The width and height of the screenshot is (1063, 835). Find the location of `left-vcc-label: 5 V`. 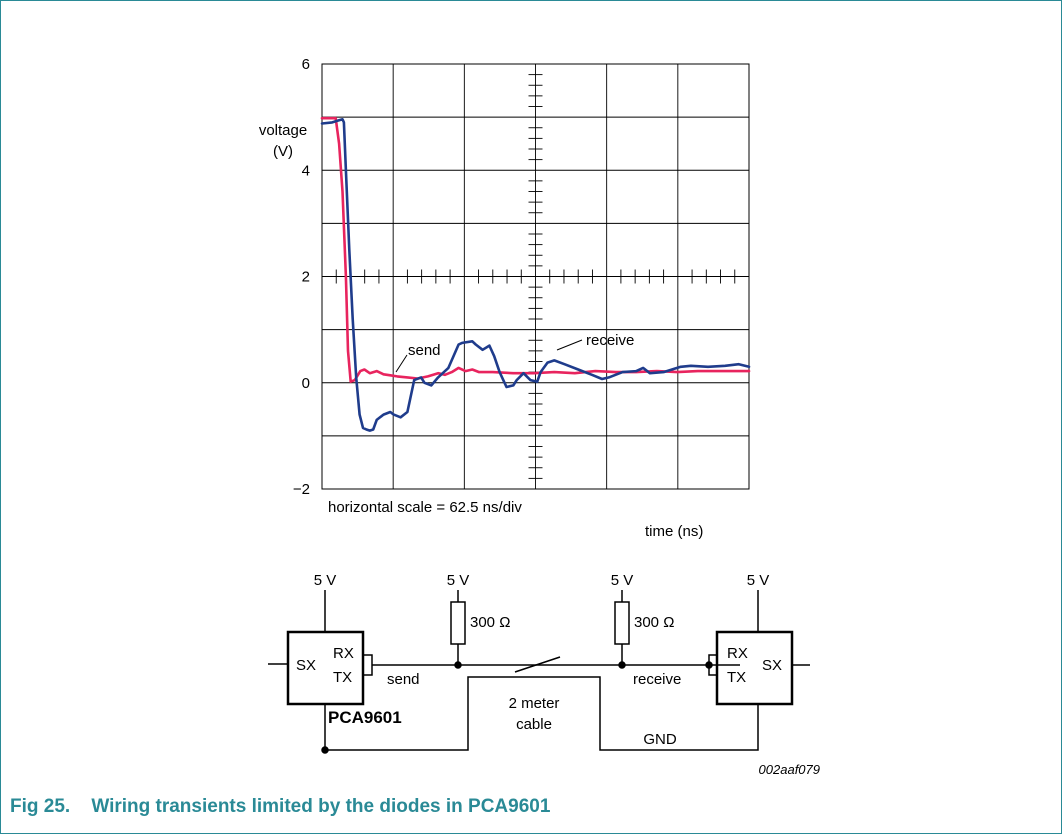

left-vcc-label: 5 V is located at coordinates (325, 580).